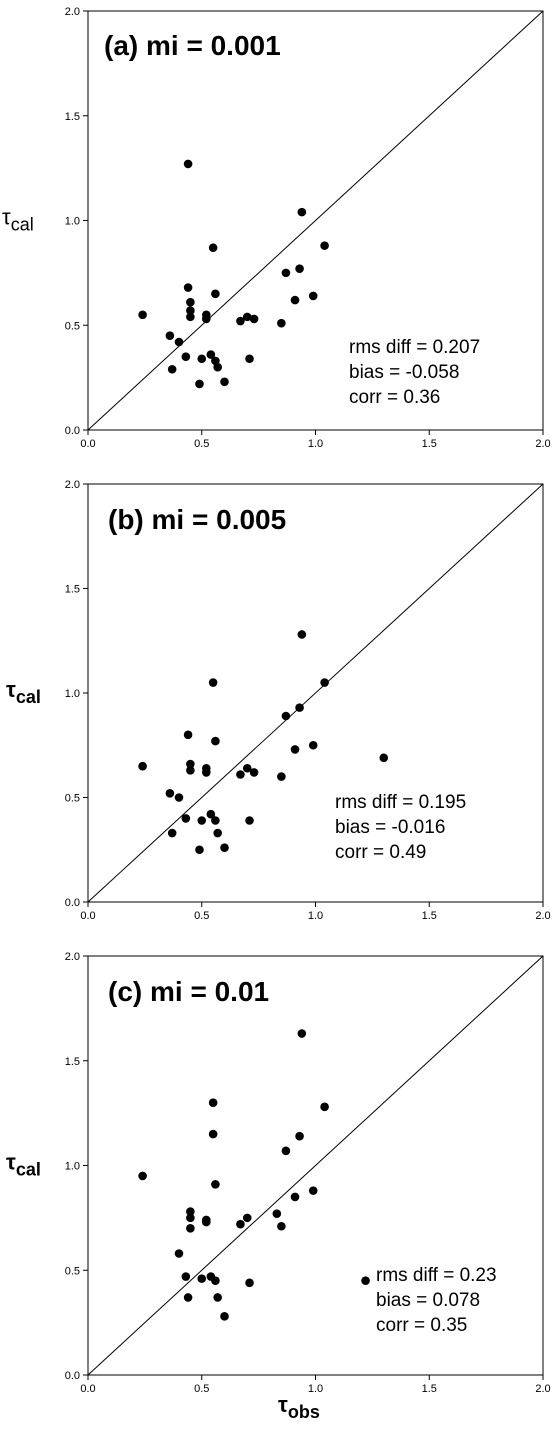  What do you see at coordinates (188, 991) in the screenshot?
I see `panel-title: (c) mi = 0.01` at bounding box center [188, 991].